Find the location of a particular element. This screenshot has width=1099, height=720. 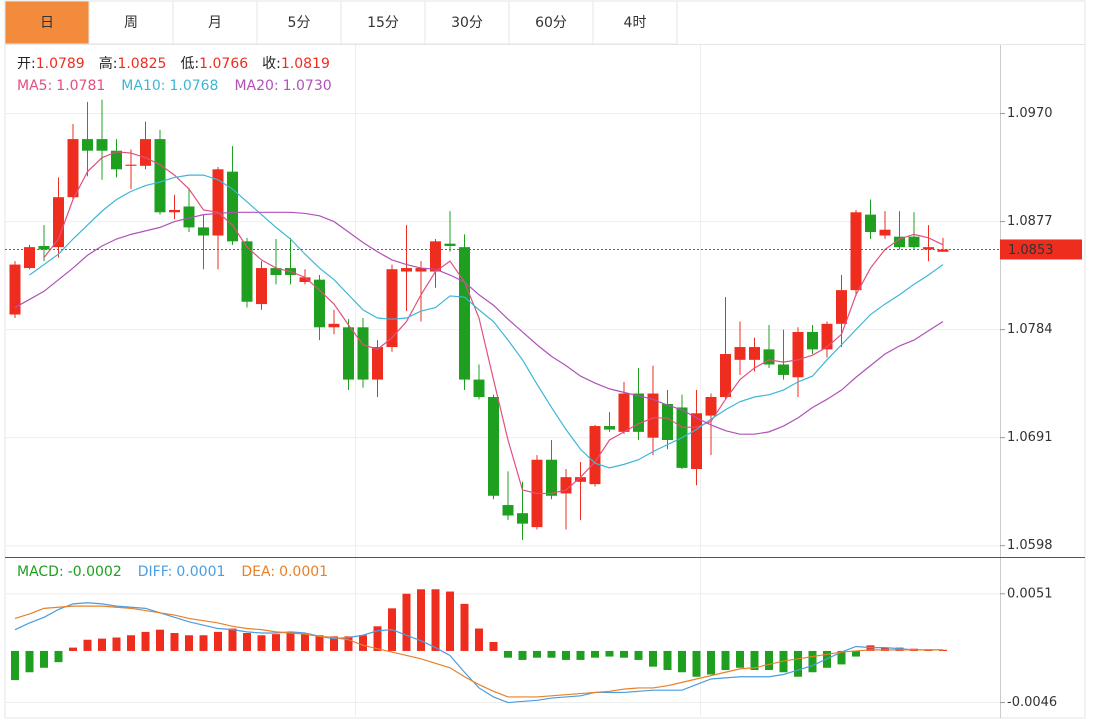

ohlc-readout: 开:1.0789 高:1.0825 低:1.0766 收:1.0819 is located at coordinates (173, 63).